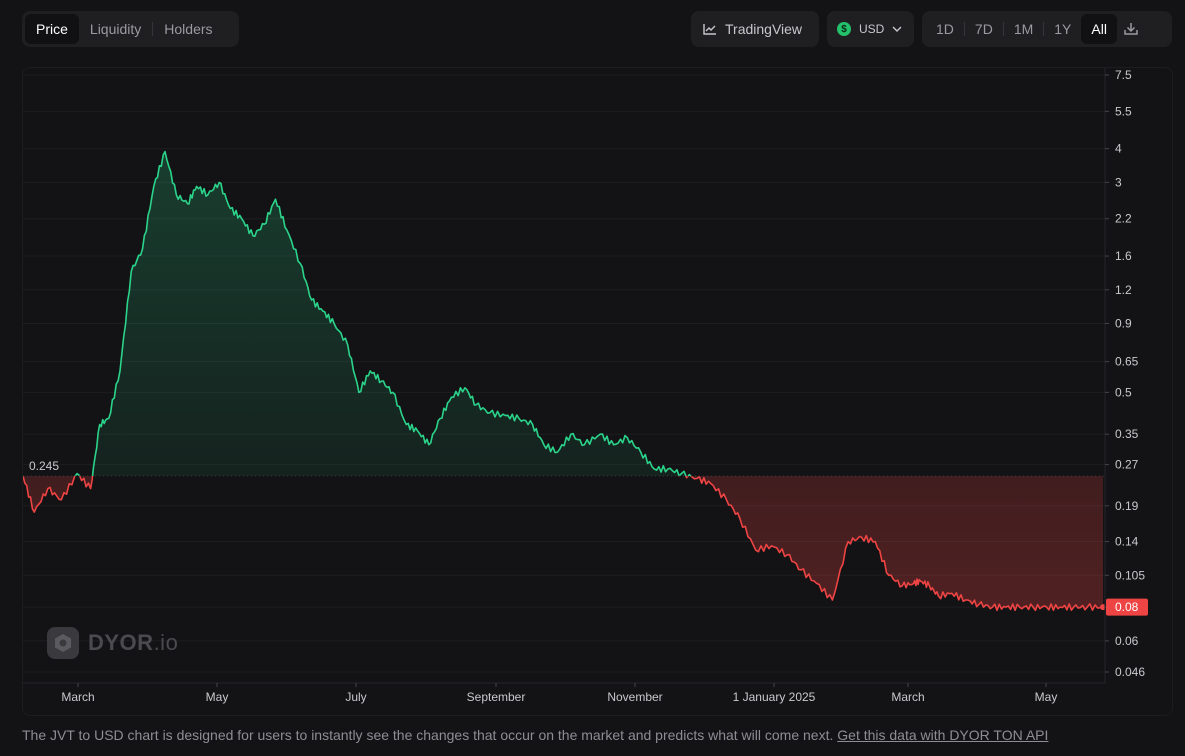  I want to click on y-tick-label: 0.14, so click(1127, 542).